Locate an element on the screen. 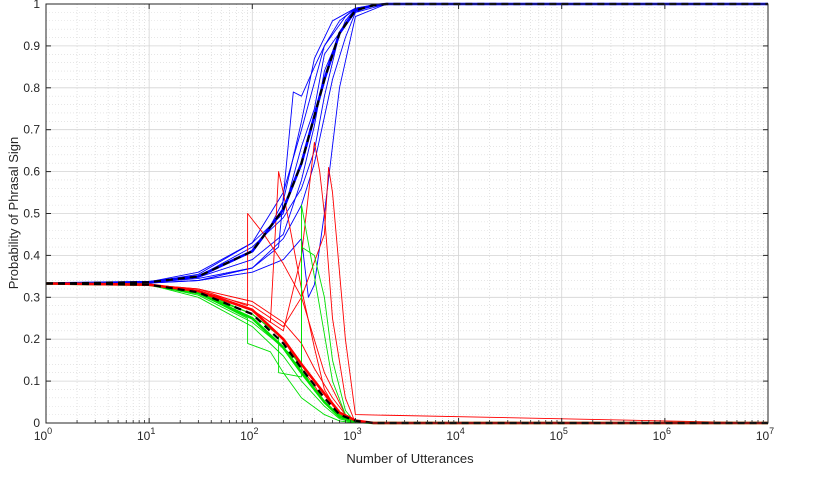 The width and height of the screenshot is (820, 478). x-tick-label: 10³ is located at coordinates (352, 434).